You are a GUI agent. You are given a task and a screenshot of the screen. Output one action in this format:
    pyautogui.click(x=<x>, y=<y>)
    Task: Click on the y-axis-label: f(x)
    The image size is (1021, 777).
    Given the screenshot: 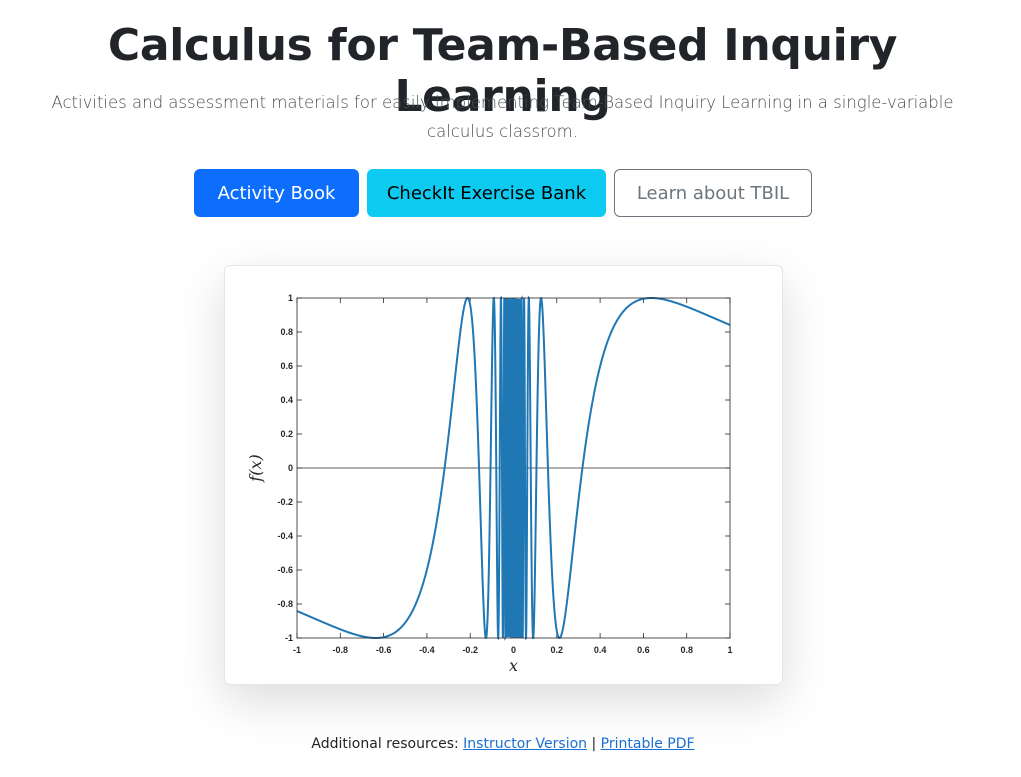 What is the action you would take?
    pyautogui.click(x=255, y=468)
    